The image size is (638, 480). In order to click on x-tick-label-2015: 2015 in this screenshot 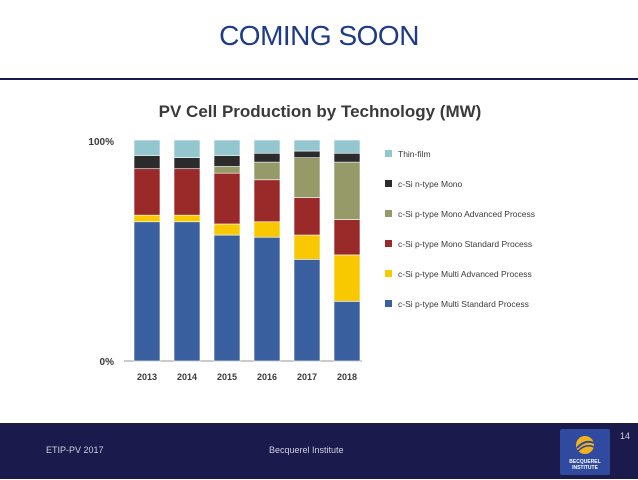, I will do `click(227, 377)`.